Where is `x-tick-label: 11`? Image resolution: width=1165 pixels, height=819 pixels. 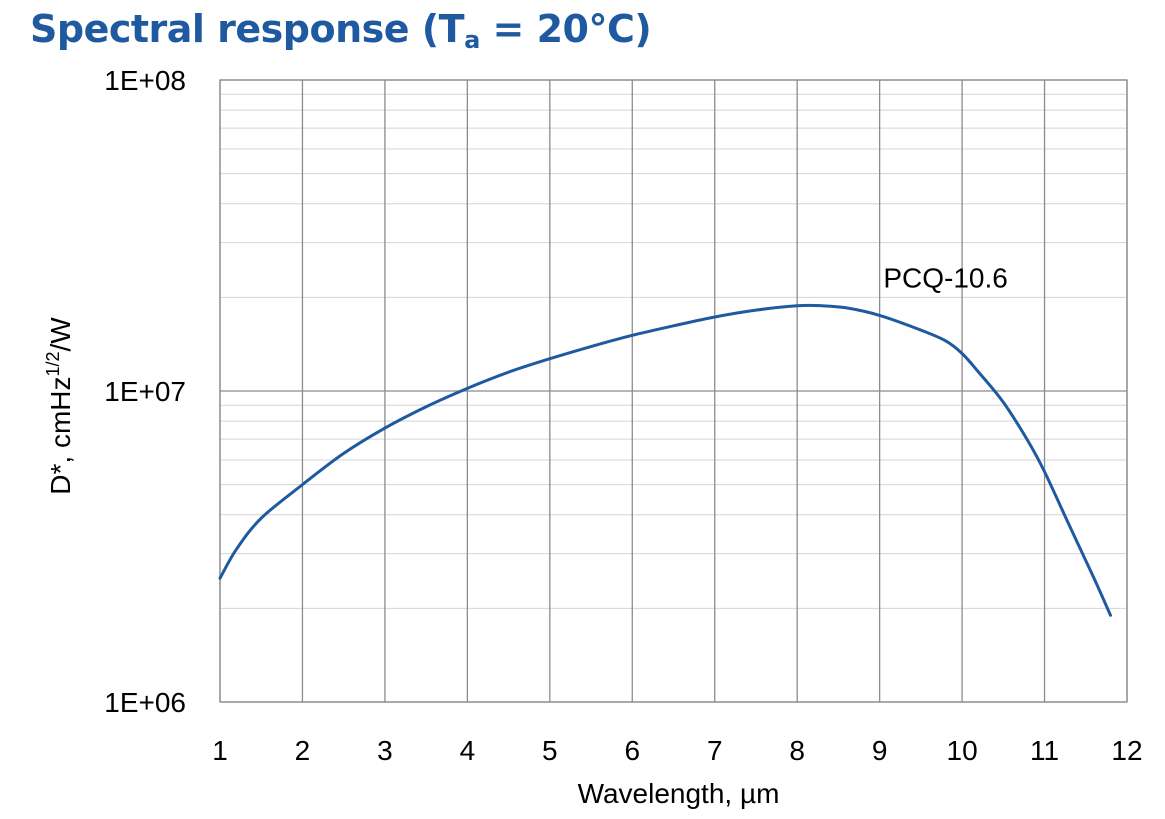
x-tick-label: 11 is located at coordinates (1044, 750).